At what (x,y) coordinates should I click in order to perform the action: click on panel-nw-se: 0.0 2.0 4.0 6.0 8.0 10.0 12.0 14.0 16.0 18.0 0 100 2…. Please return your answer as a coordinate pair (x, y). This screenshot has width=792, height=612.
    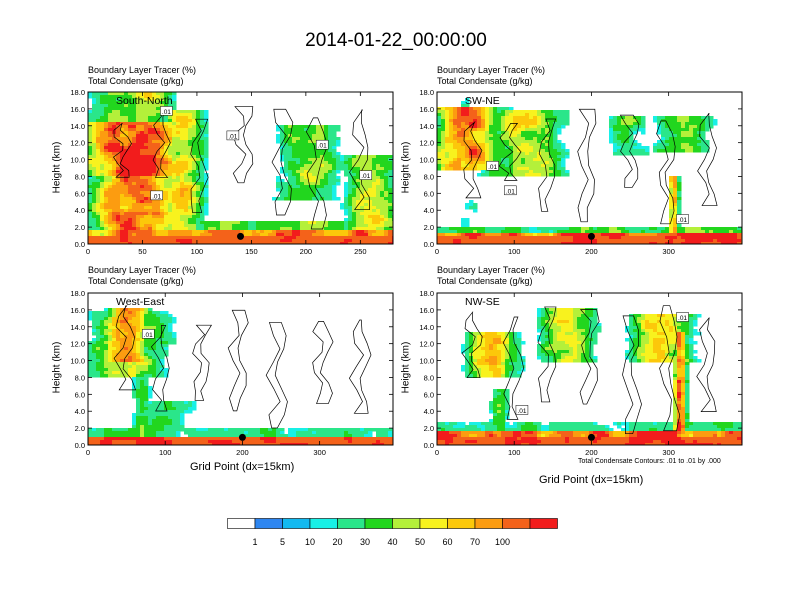
    Looking at the image, I should click on (581, 373).